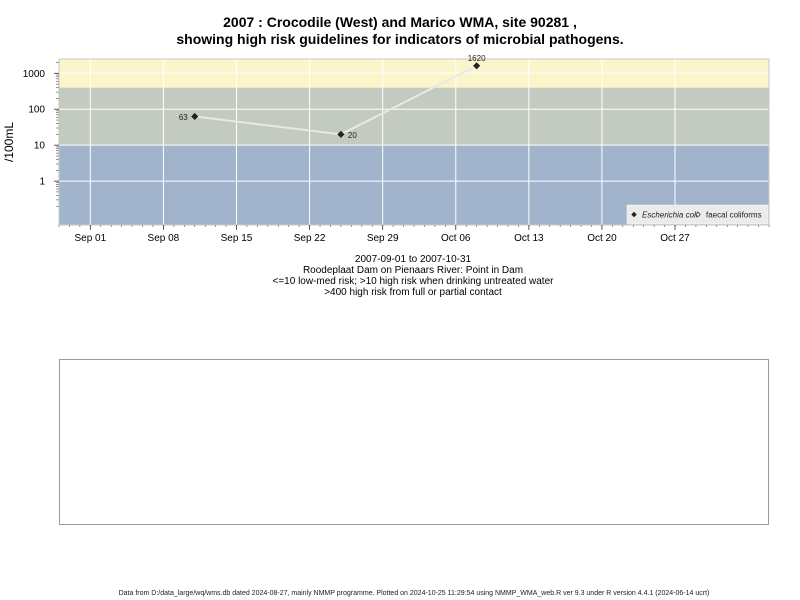  I want to click on y-tick-label: 1, so click(42, 182).